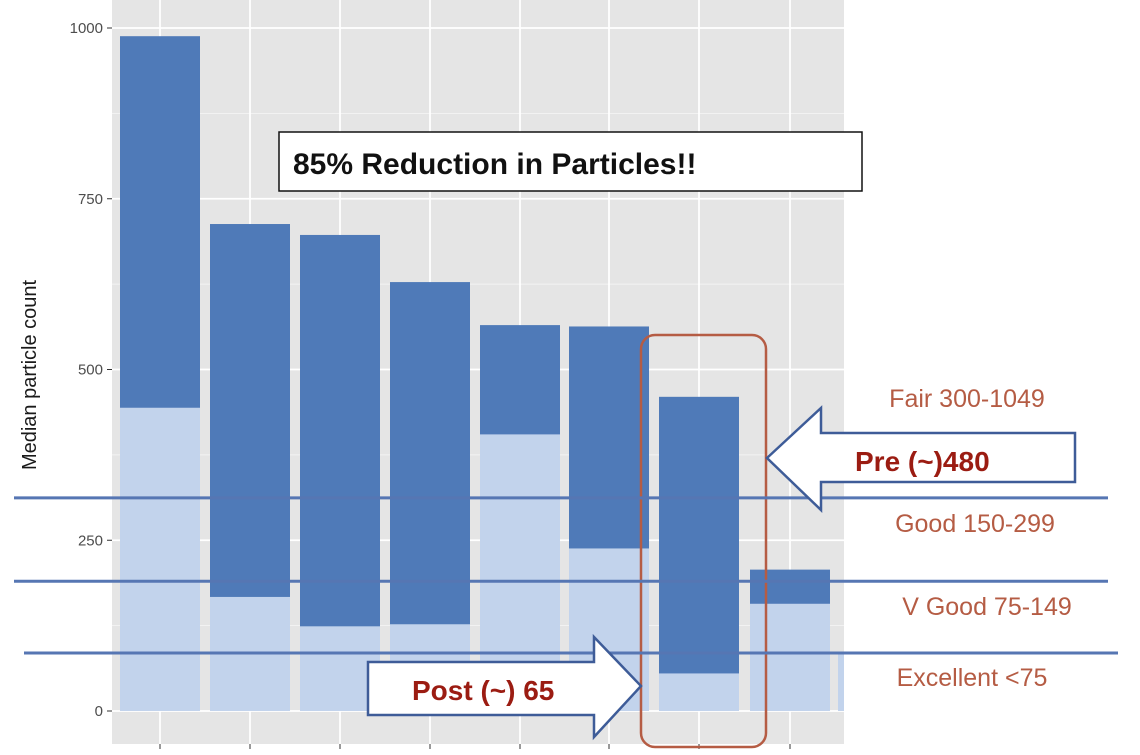 This screenshot has width=1140, height=755. I want to click on band-label: Fair 300-1049, so click(967, 399).